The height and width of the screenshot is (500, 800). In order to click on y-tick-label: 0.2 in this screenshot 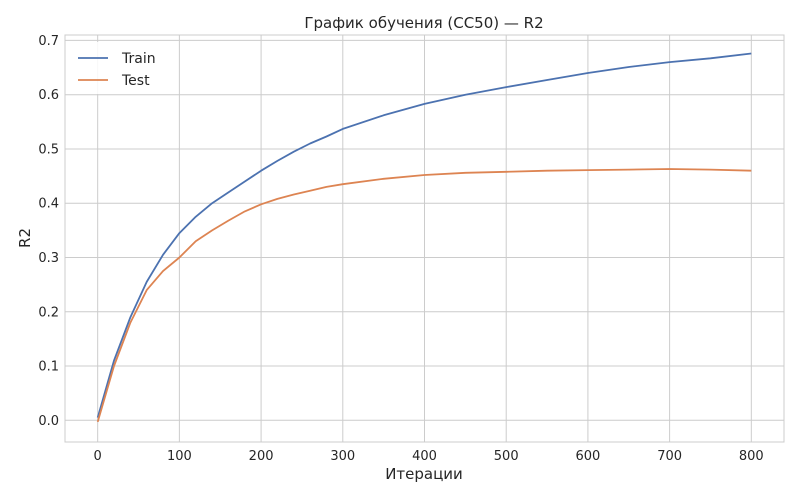, I will do `click(48, 312)`.